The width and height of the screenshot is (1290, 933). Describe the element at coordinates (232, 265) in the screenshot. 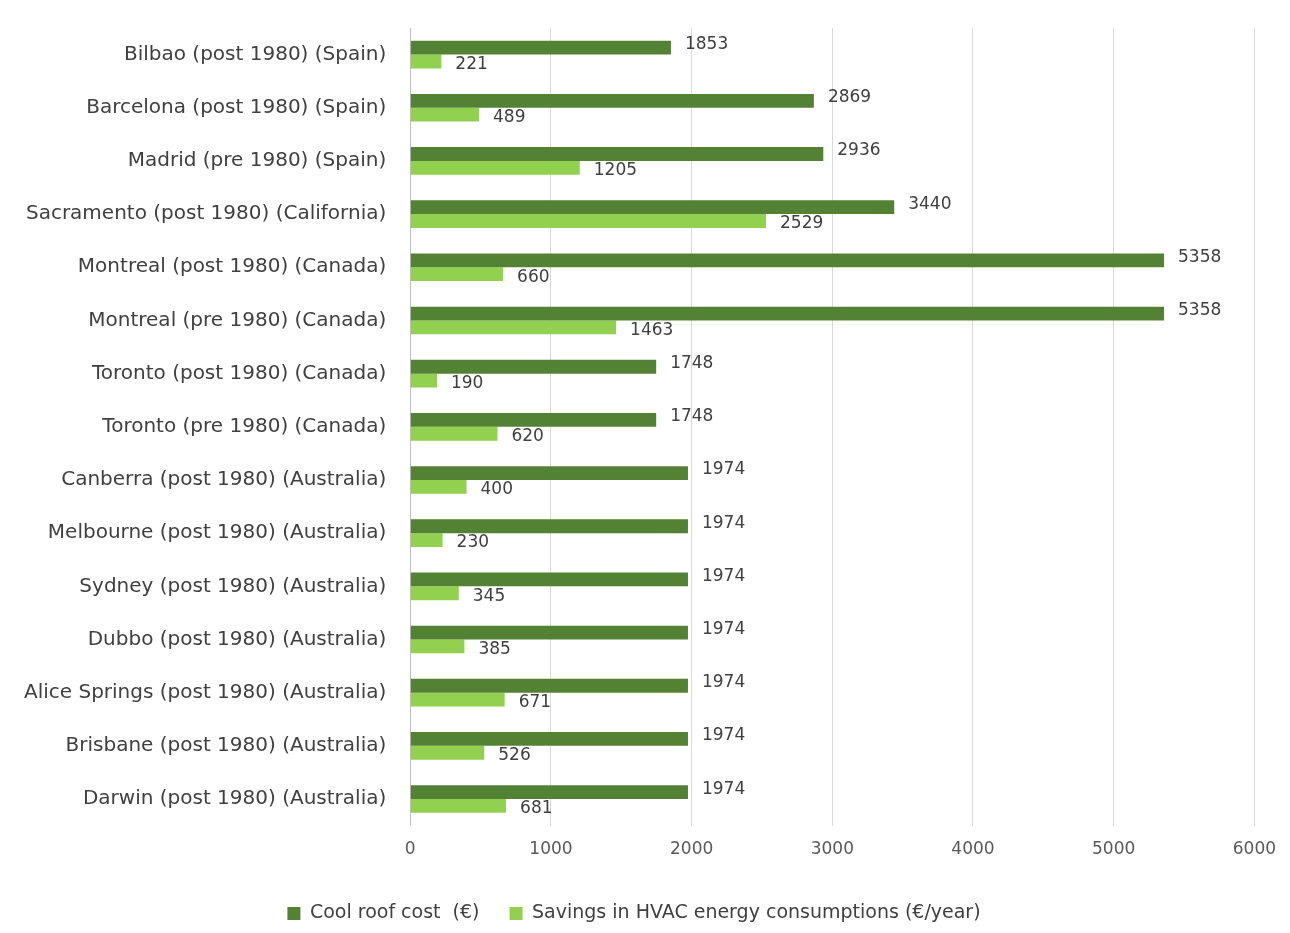

I see `y-tick-label: Montreal (post 1980) (Canada)` at that location.